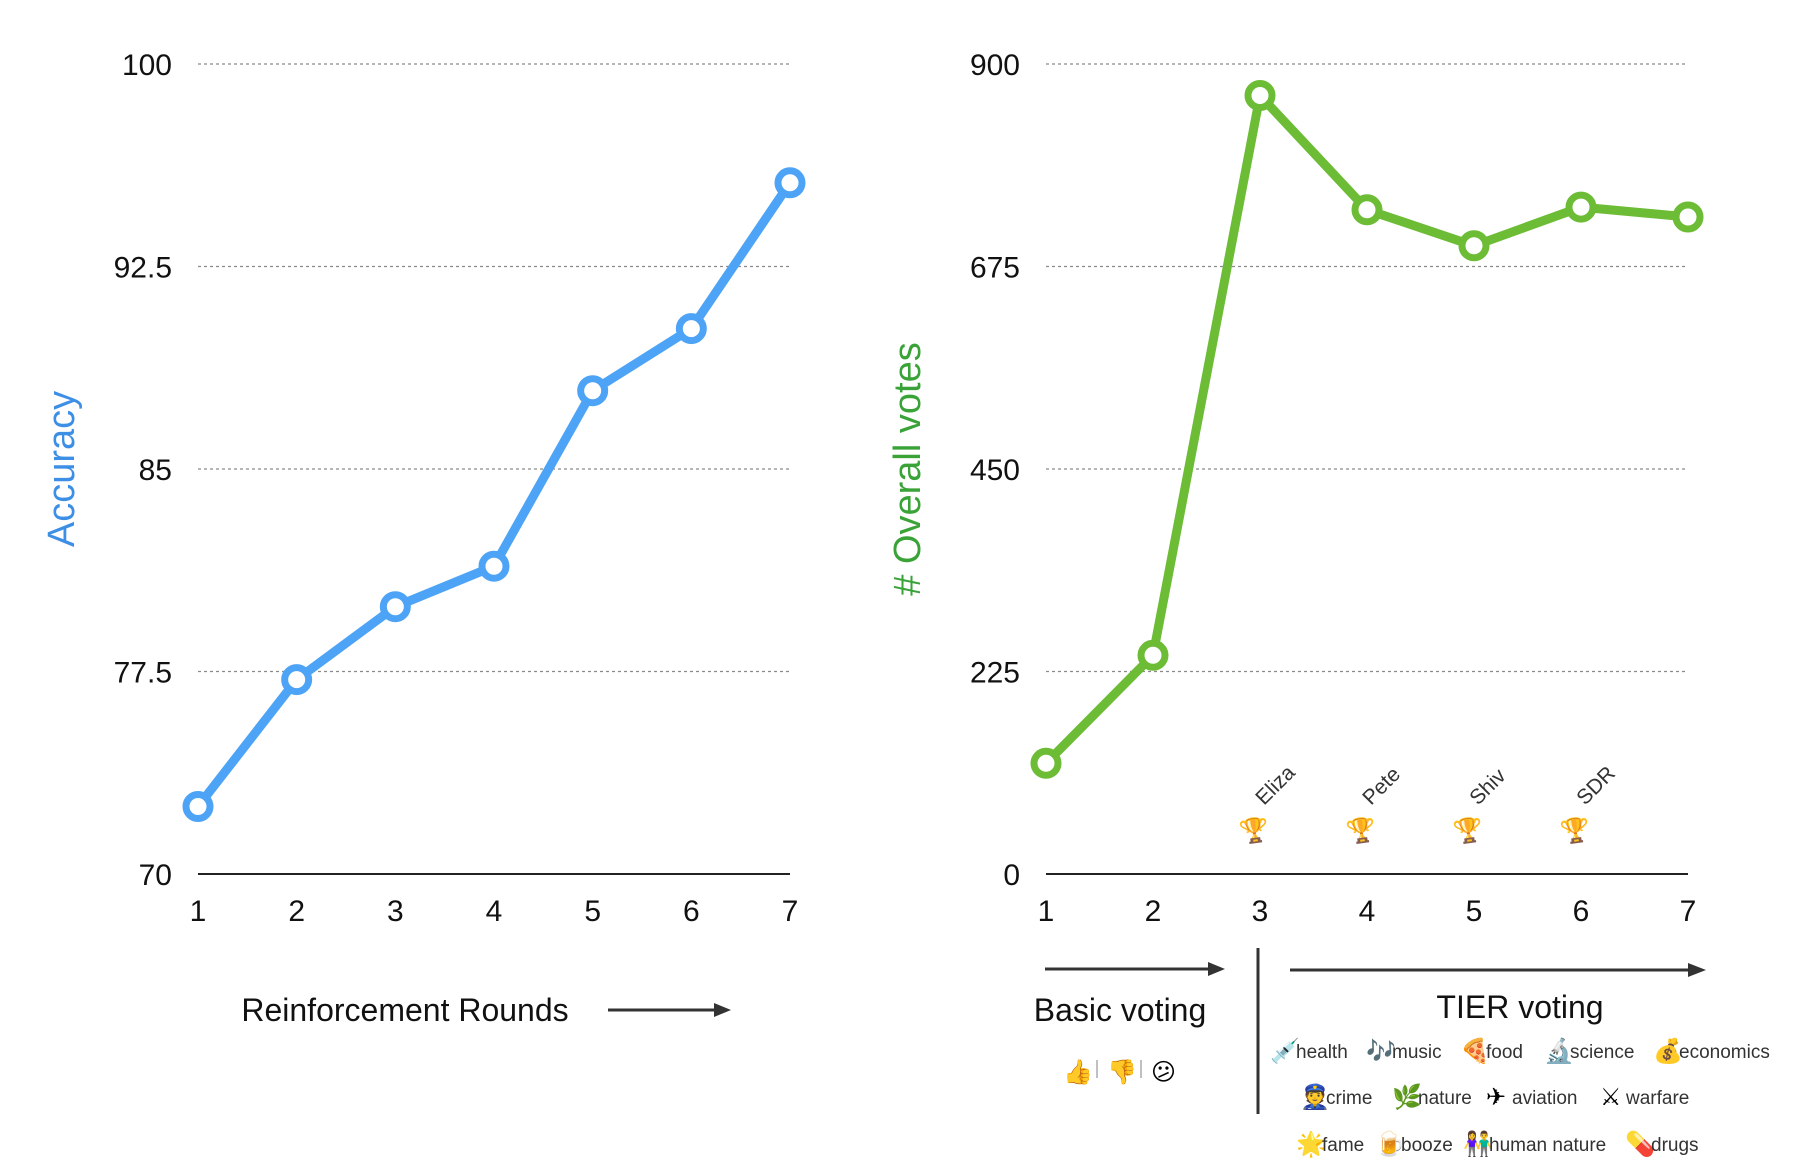 Image resolution: width=1815 pixels, height=1159 pixels. I want to click on pill-icon: 💊, so click(1640, 1143).